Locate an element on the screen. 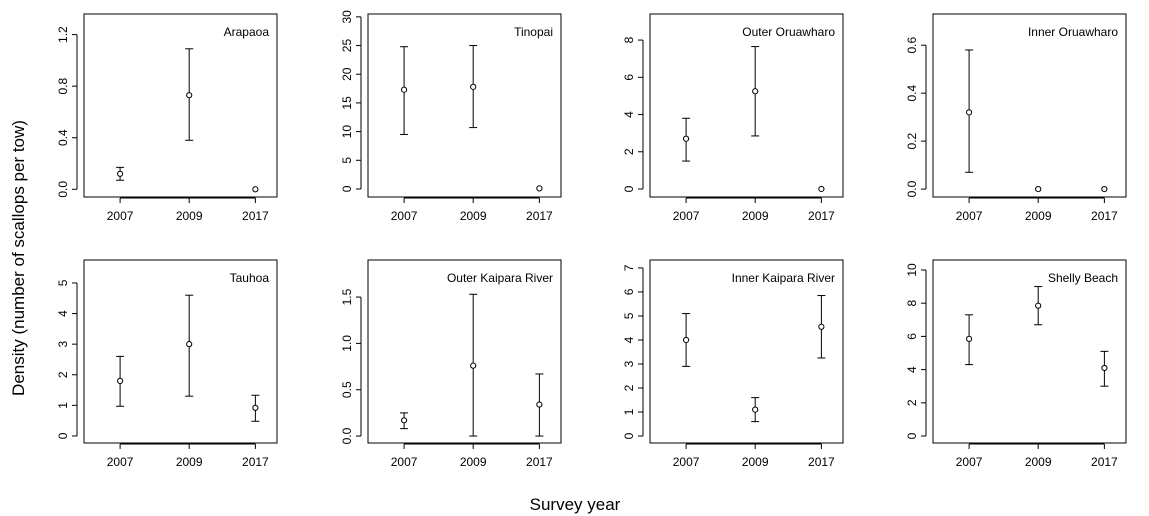 Image resolution: width=1149 pixels, height=516 pixels. y-tick-label: 1.2 is located at coordinates (63, 34).